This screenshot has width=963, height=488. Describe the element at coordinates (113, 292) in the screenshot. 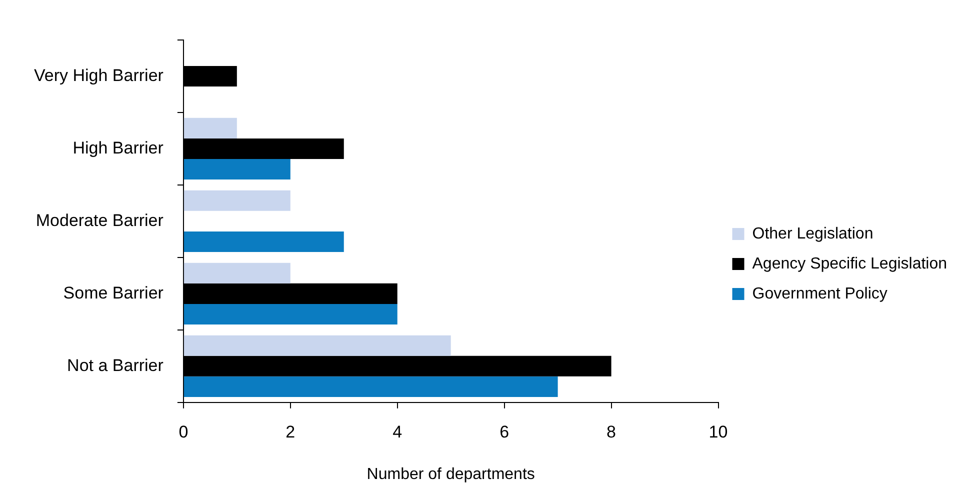

I see `y-tick-label: Some Barrier` at that location.